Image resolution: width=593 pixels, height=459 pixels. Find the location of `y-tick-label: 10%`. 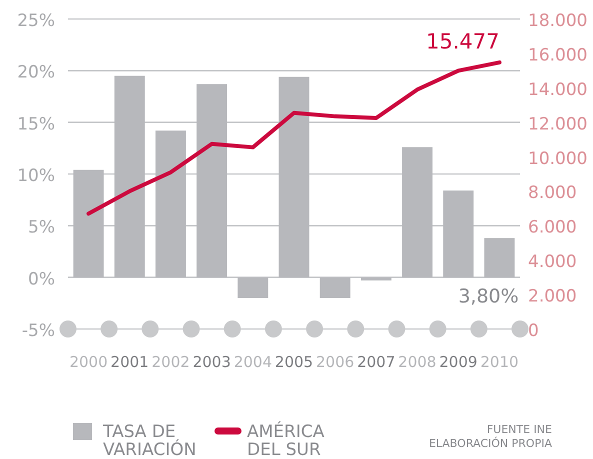

y-tick-label: 10% is located at coordinates (36, 176).